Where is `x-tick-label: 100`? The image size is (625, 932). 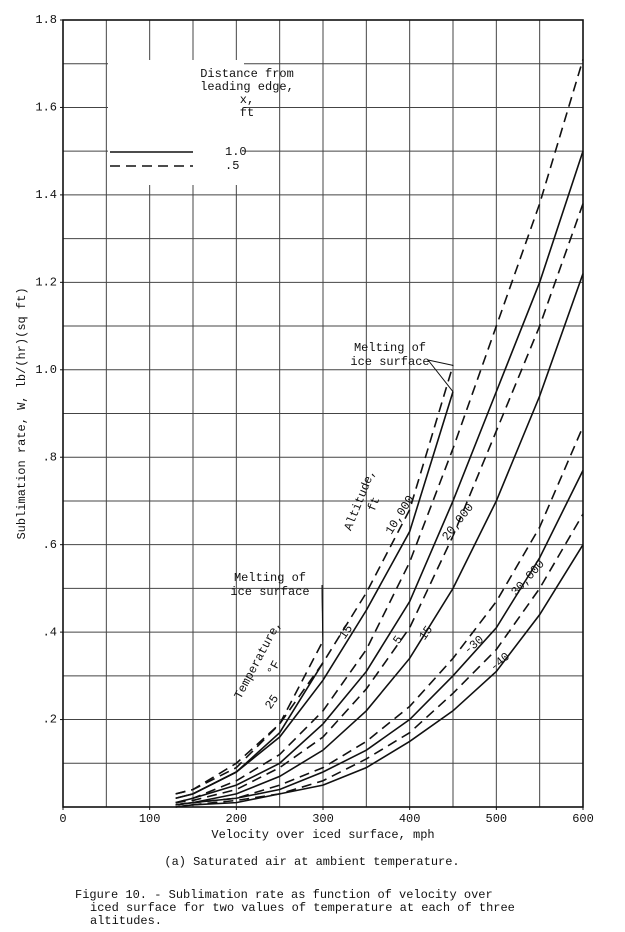 x-tick-label: 100 is located at coordinates (150, 819).